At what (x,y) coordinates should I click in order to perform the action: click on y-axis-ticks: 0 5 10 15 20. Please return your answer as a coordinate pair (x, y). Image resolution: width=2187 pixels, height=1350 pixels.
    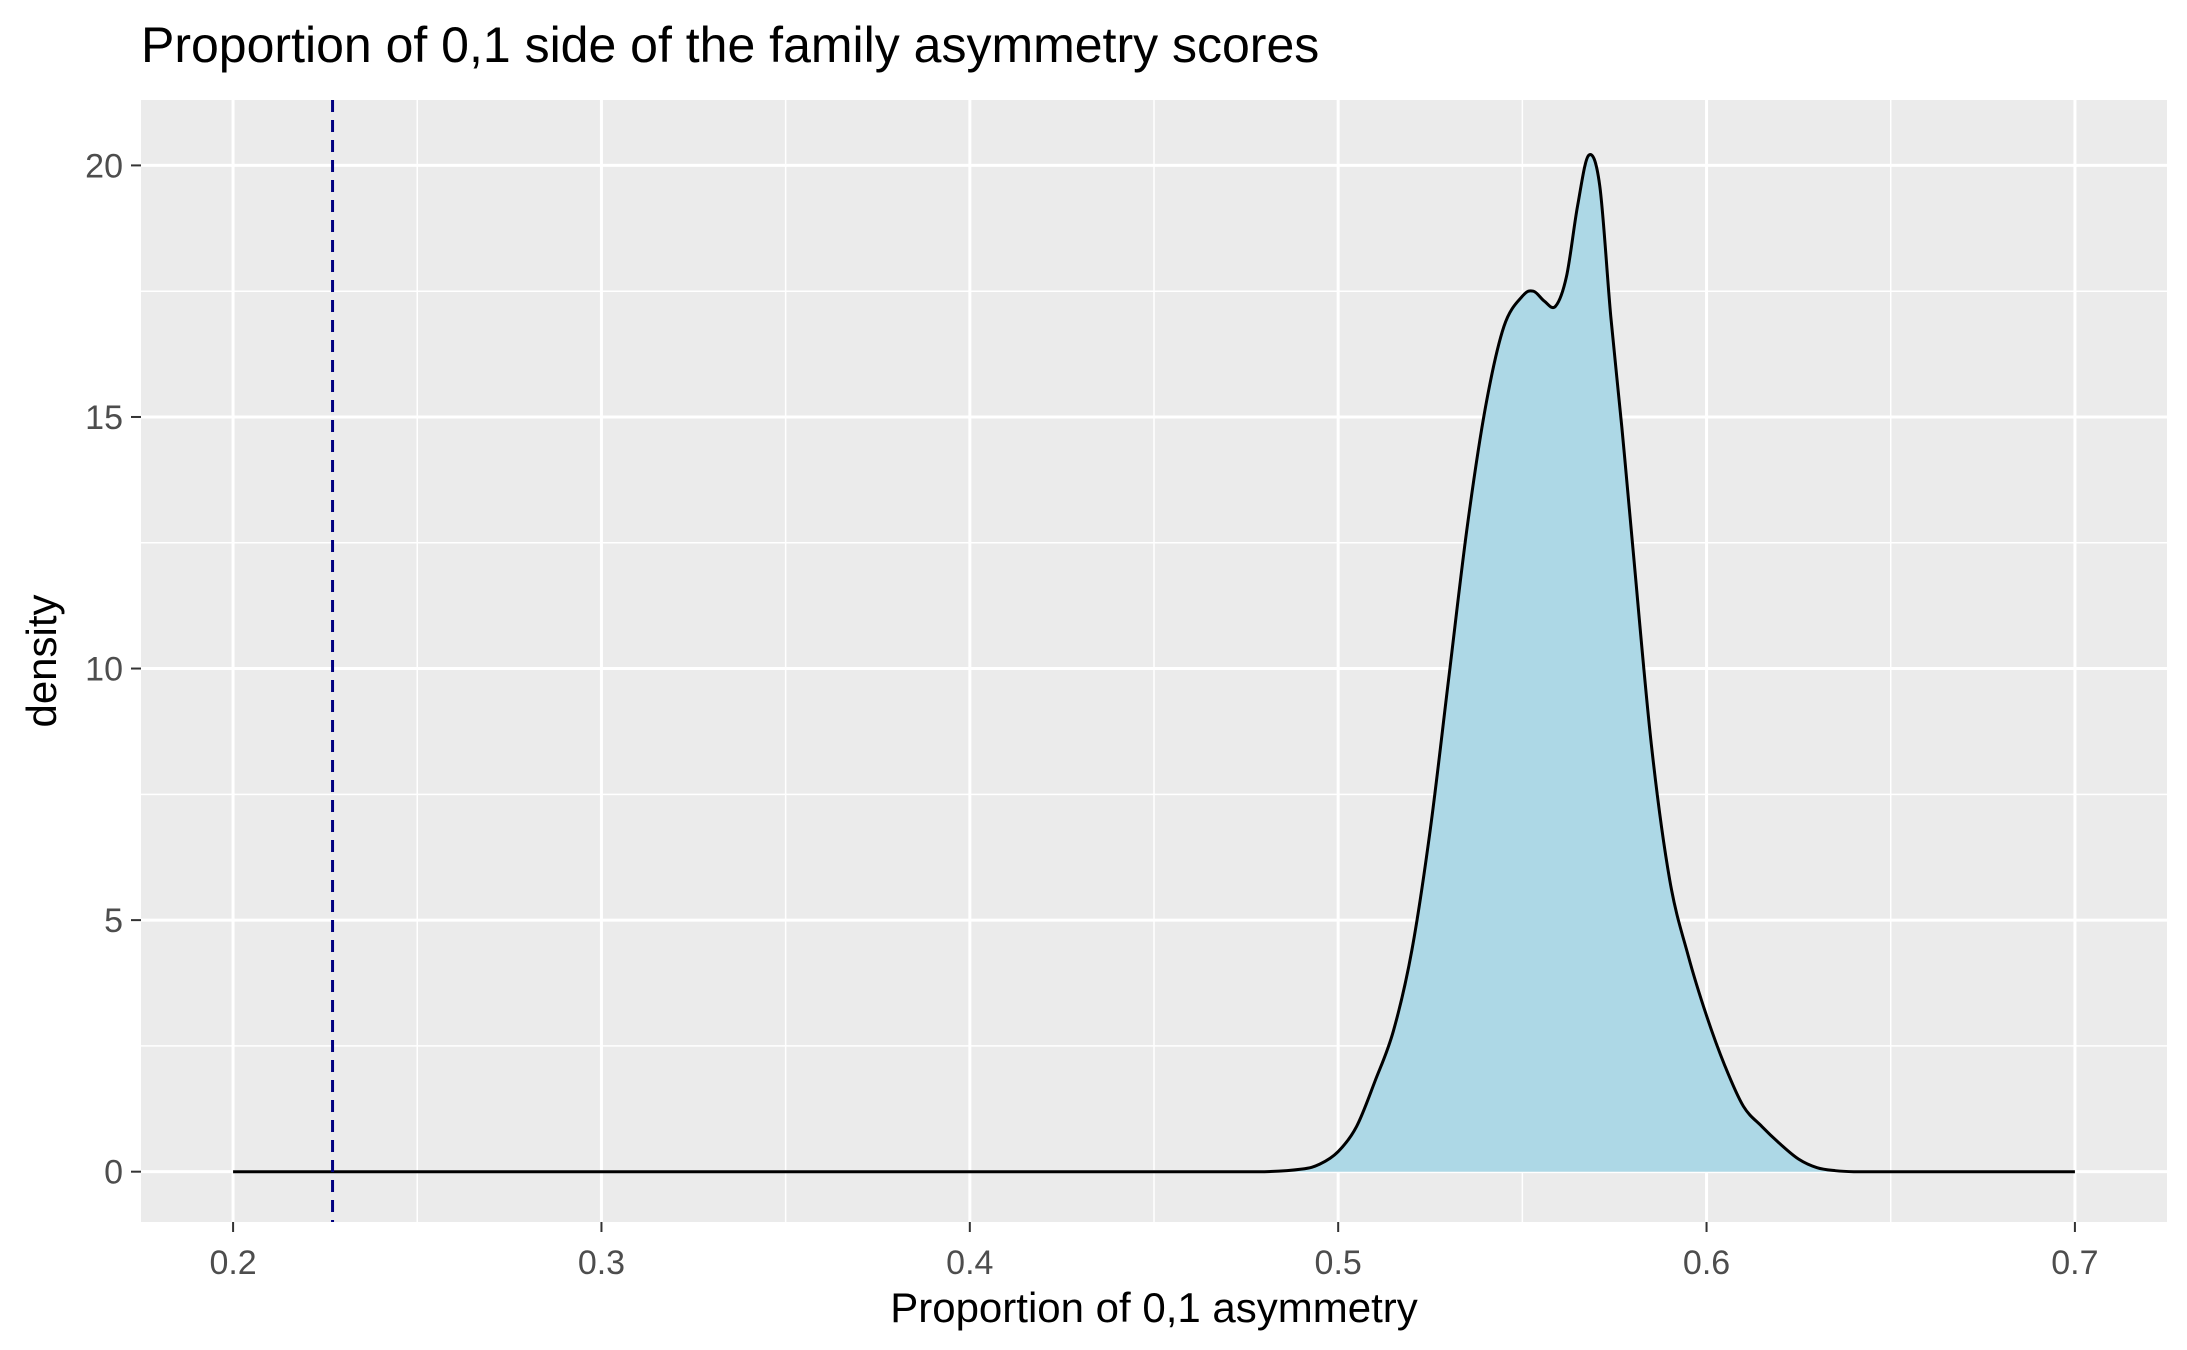
    Looking at the image, I should click on (113, 669).